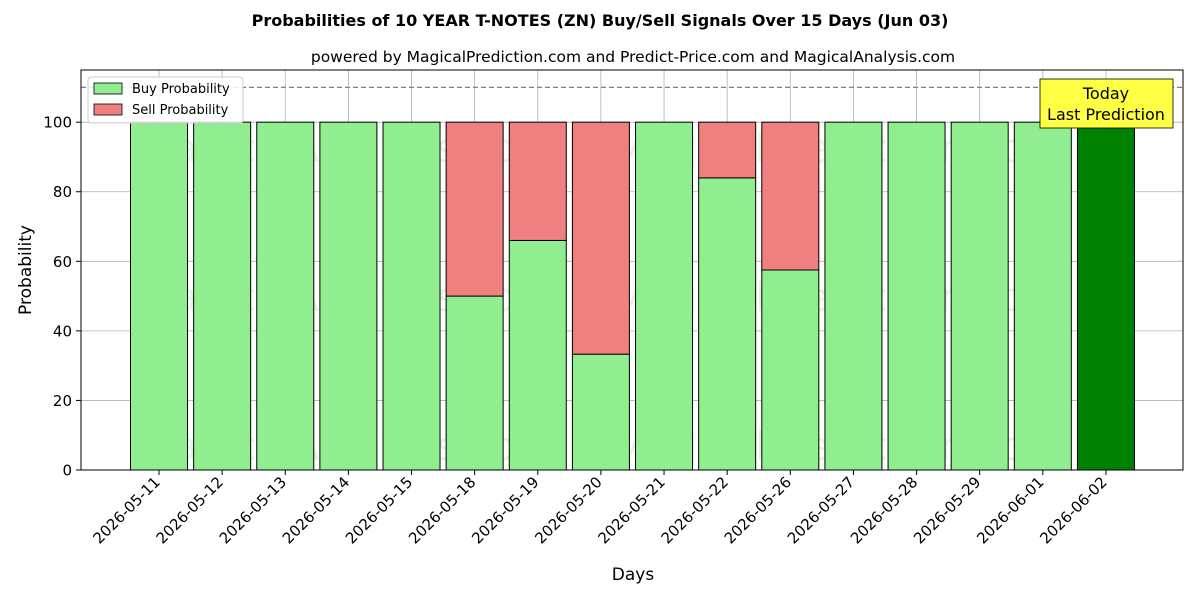 The width and height of the screenshot is (1200, 600). Describe the element at coordinates (62, 331) in the screenshot. I see `y-tick-label: 40` at that location.